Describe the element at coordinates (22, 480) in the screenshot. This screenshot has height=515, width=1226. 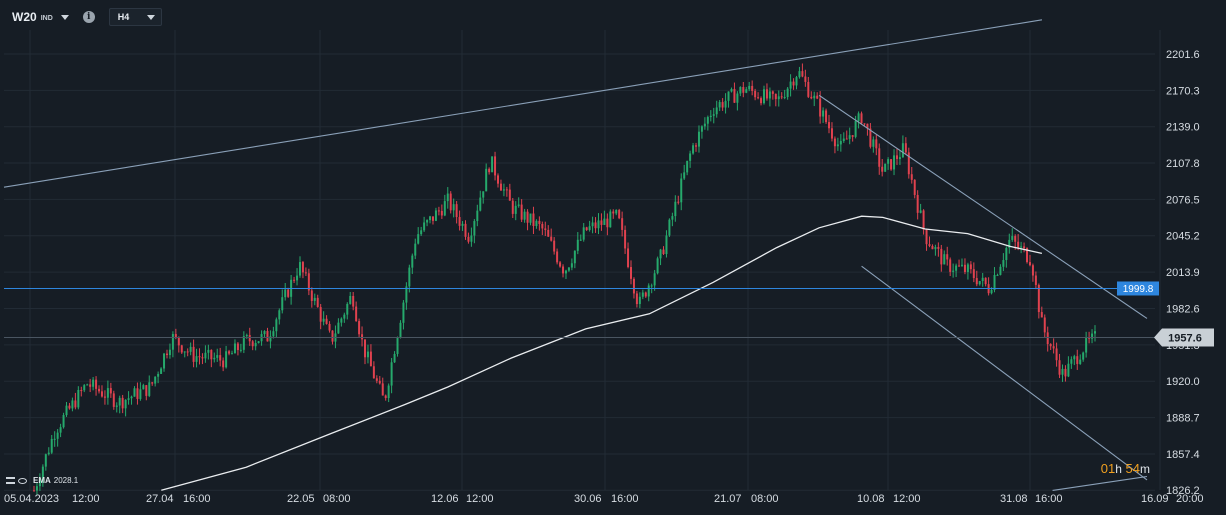
I see `visibility-eye-icon` at that location.